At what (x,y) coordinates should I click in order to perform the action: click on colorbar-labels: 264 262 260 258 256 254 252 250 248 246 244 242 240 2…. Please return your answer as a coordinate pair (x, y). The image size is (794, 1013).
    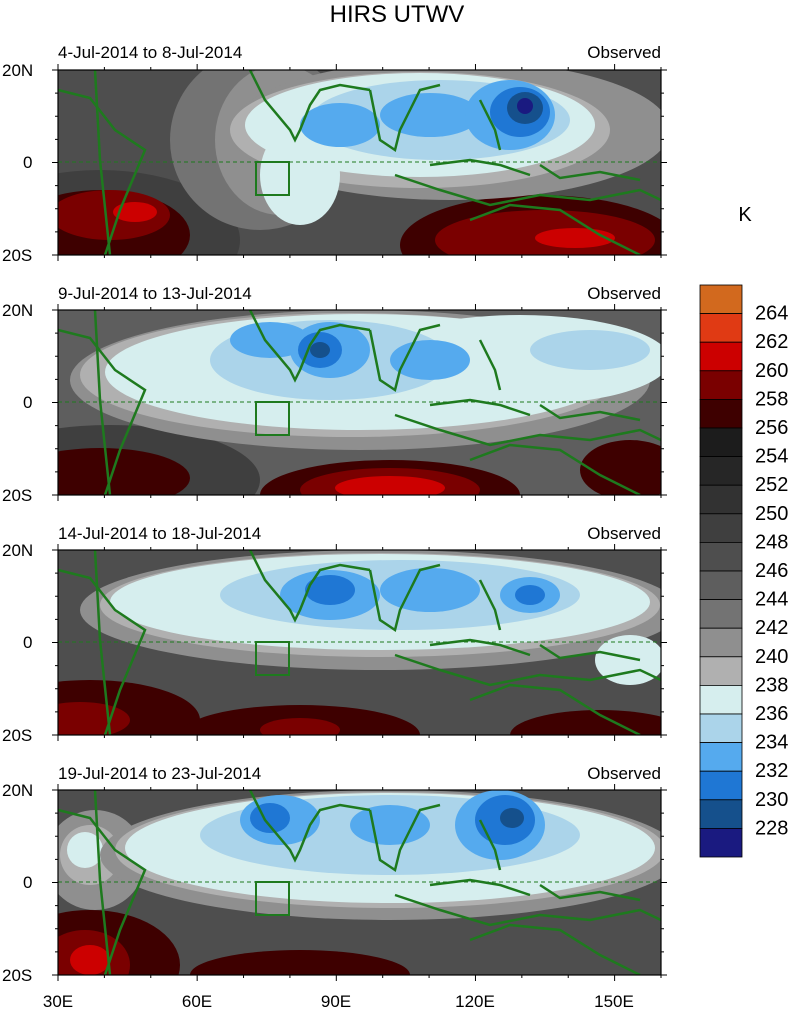
    Looking at the image, I should click on (771, 571).